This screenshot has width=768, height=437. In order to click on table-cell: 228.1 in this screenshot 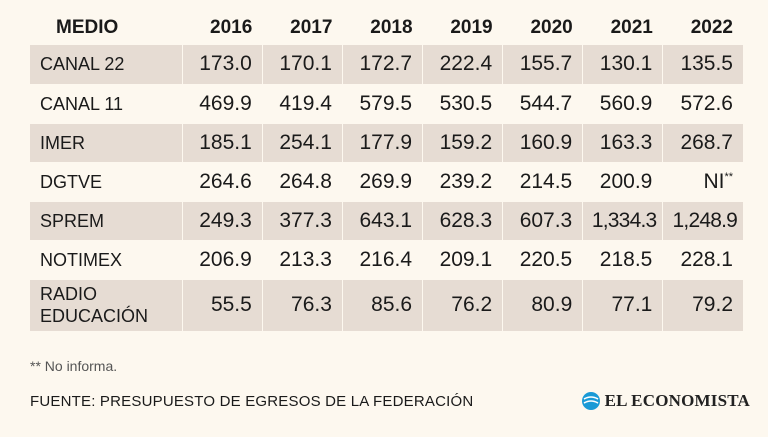, I will do `click(702, 259)`.